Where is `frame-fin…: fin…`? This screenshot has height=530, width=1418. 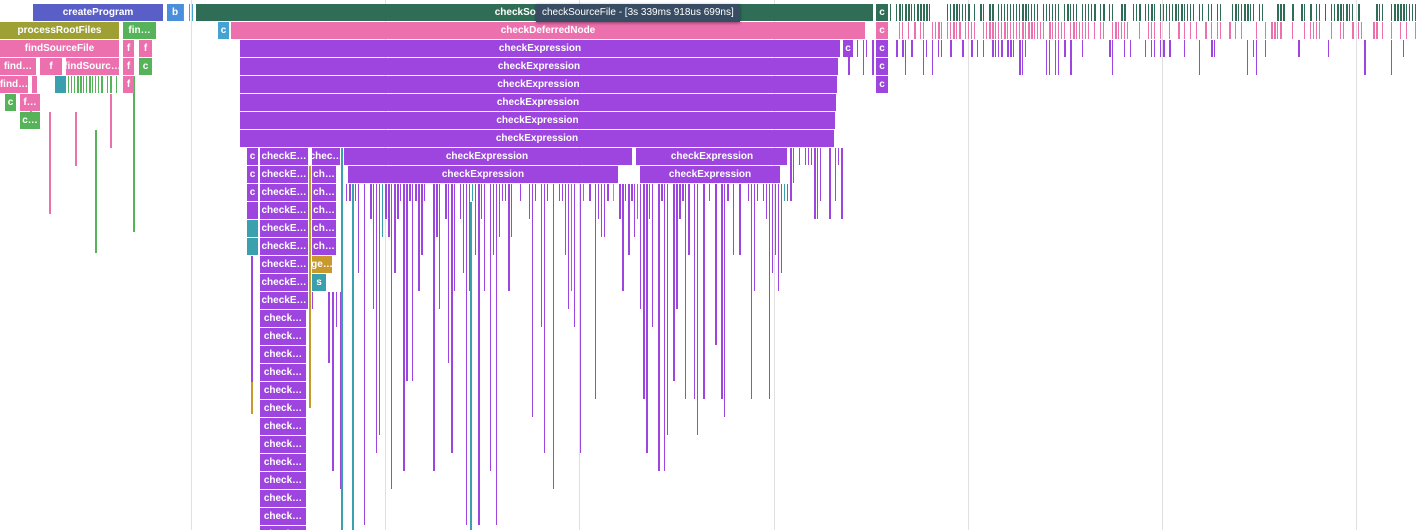
frame-fin…: fin… is located at coordinates (139, 30).